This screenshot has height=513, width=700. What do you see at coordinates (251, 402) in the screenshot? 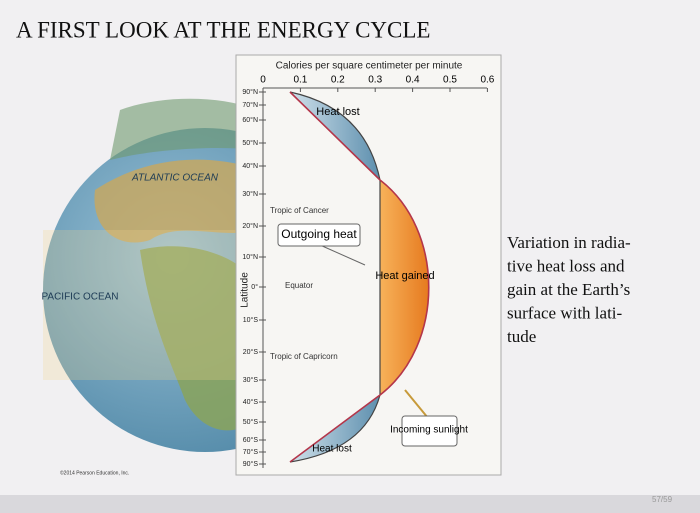
I see `latitude-label: 40°S` at bounding box center [251, 402].